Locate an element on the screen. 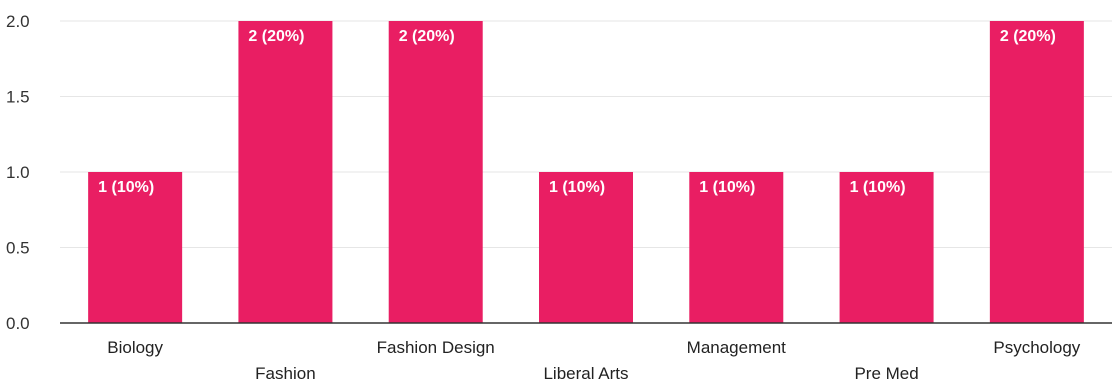  y-tick-label: 2.0 is located at coordinates (18, 21).